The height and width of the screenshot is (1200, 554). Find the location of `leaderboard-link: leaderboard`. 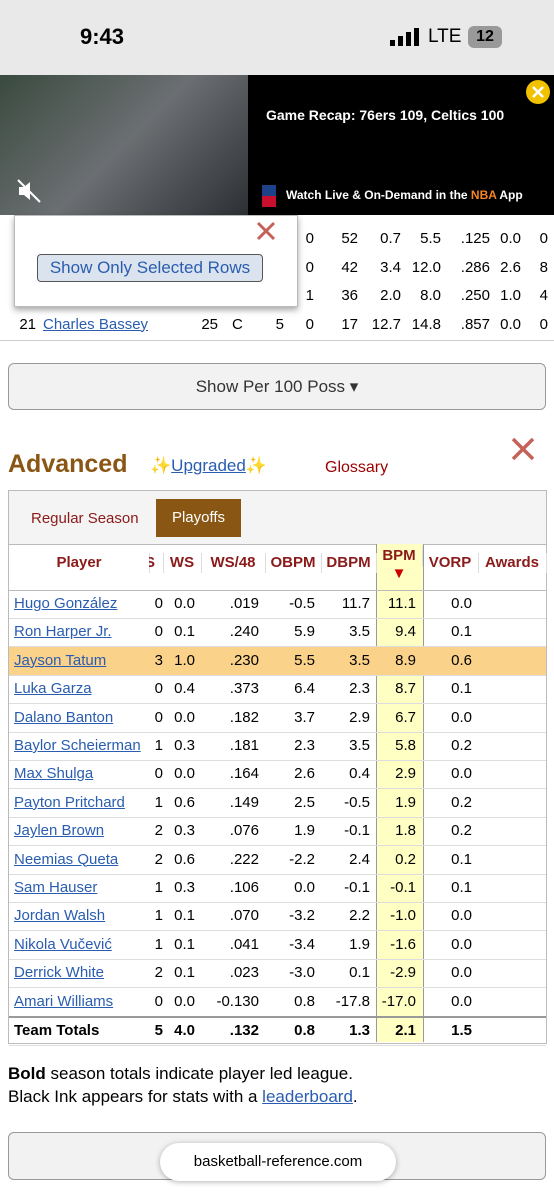

leaderboard-link: leaderboard is located at coordinates (307, 1096).